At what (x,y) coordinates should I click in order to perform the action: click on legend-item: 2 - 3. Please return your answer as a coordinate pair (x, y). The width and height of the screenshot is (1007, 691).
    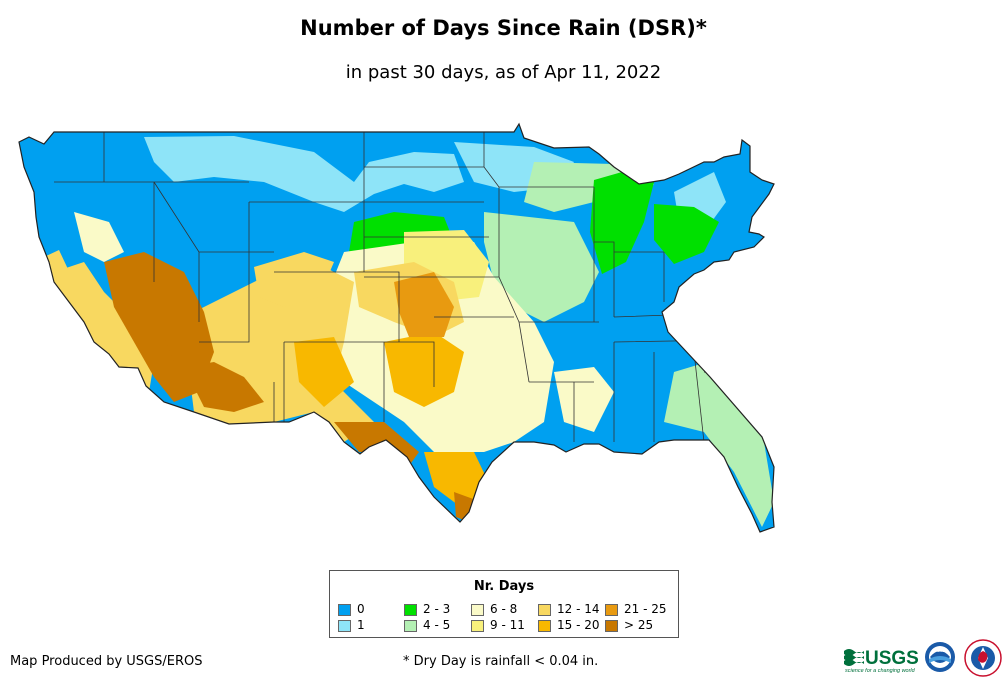
    Looking at the image, I should click on (427, 609).